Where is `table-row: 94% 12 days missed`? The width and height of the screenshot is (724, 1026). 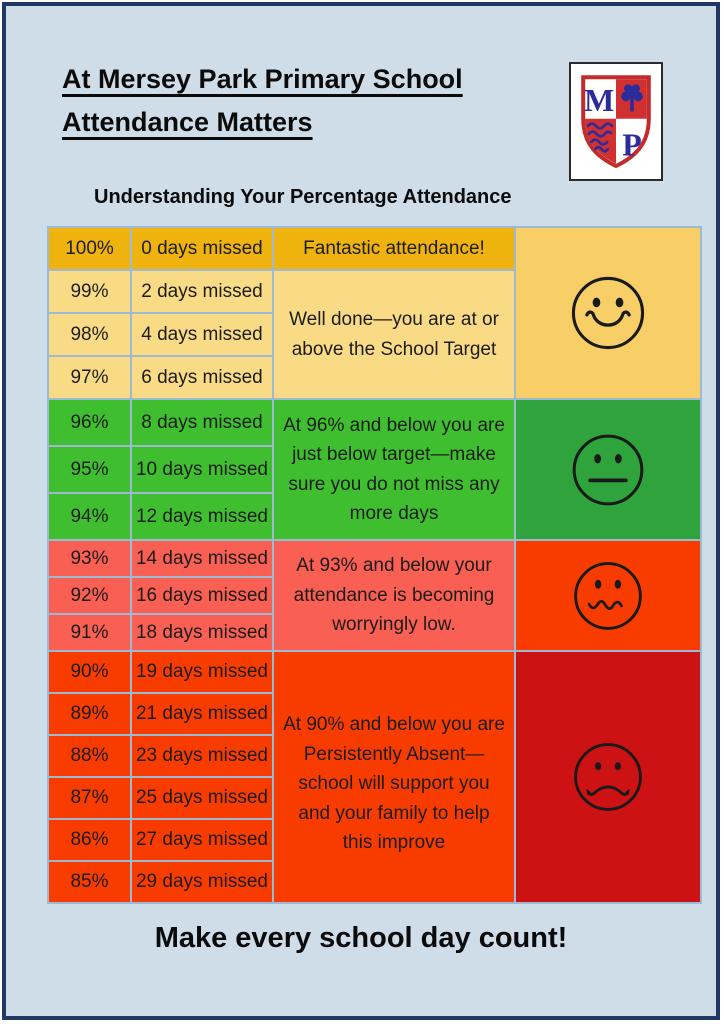 table-row: 94% 12 days missed is located at coordinates (374, 516).